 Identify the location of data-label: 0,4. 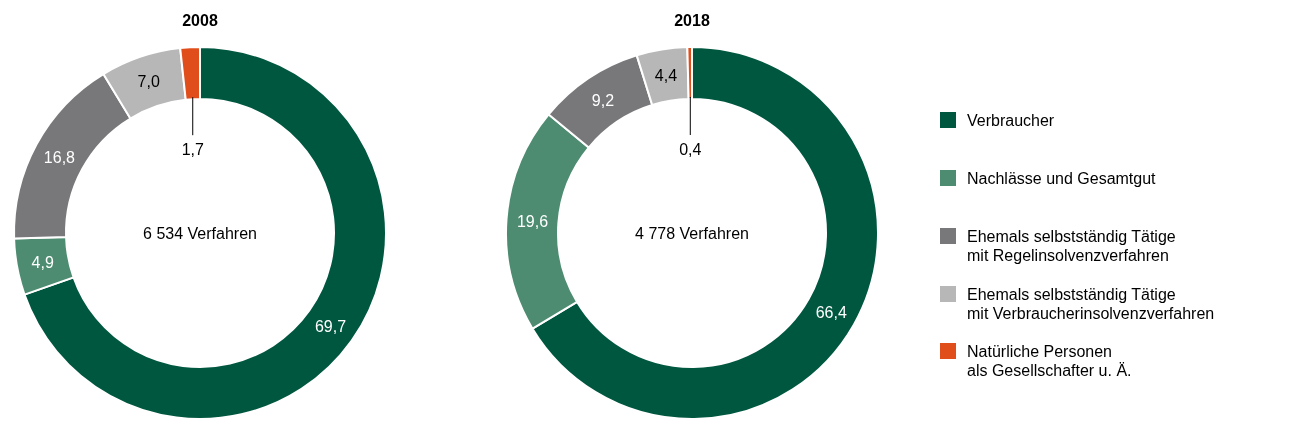
(690, 150).